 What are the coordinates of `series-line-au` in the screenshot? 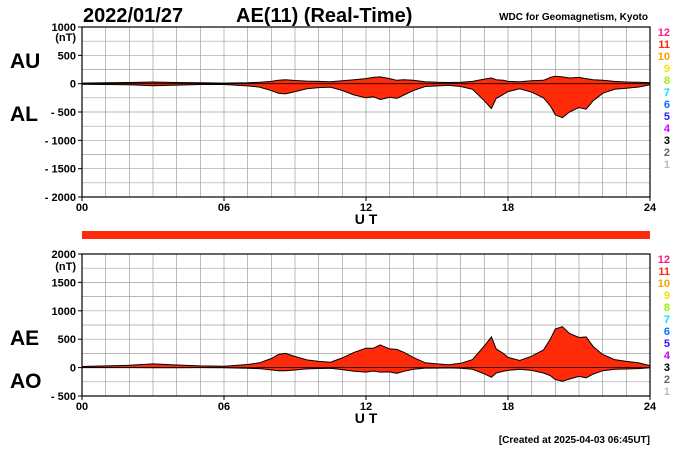 It's located at (366, 79).